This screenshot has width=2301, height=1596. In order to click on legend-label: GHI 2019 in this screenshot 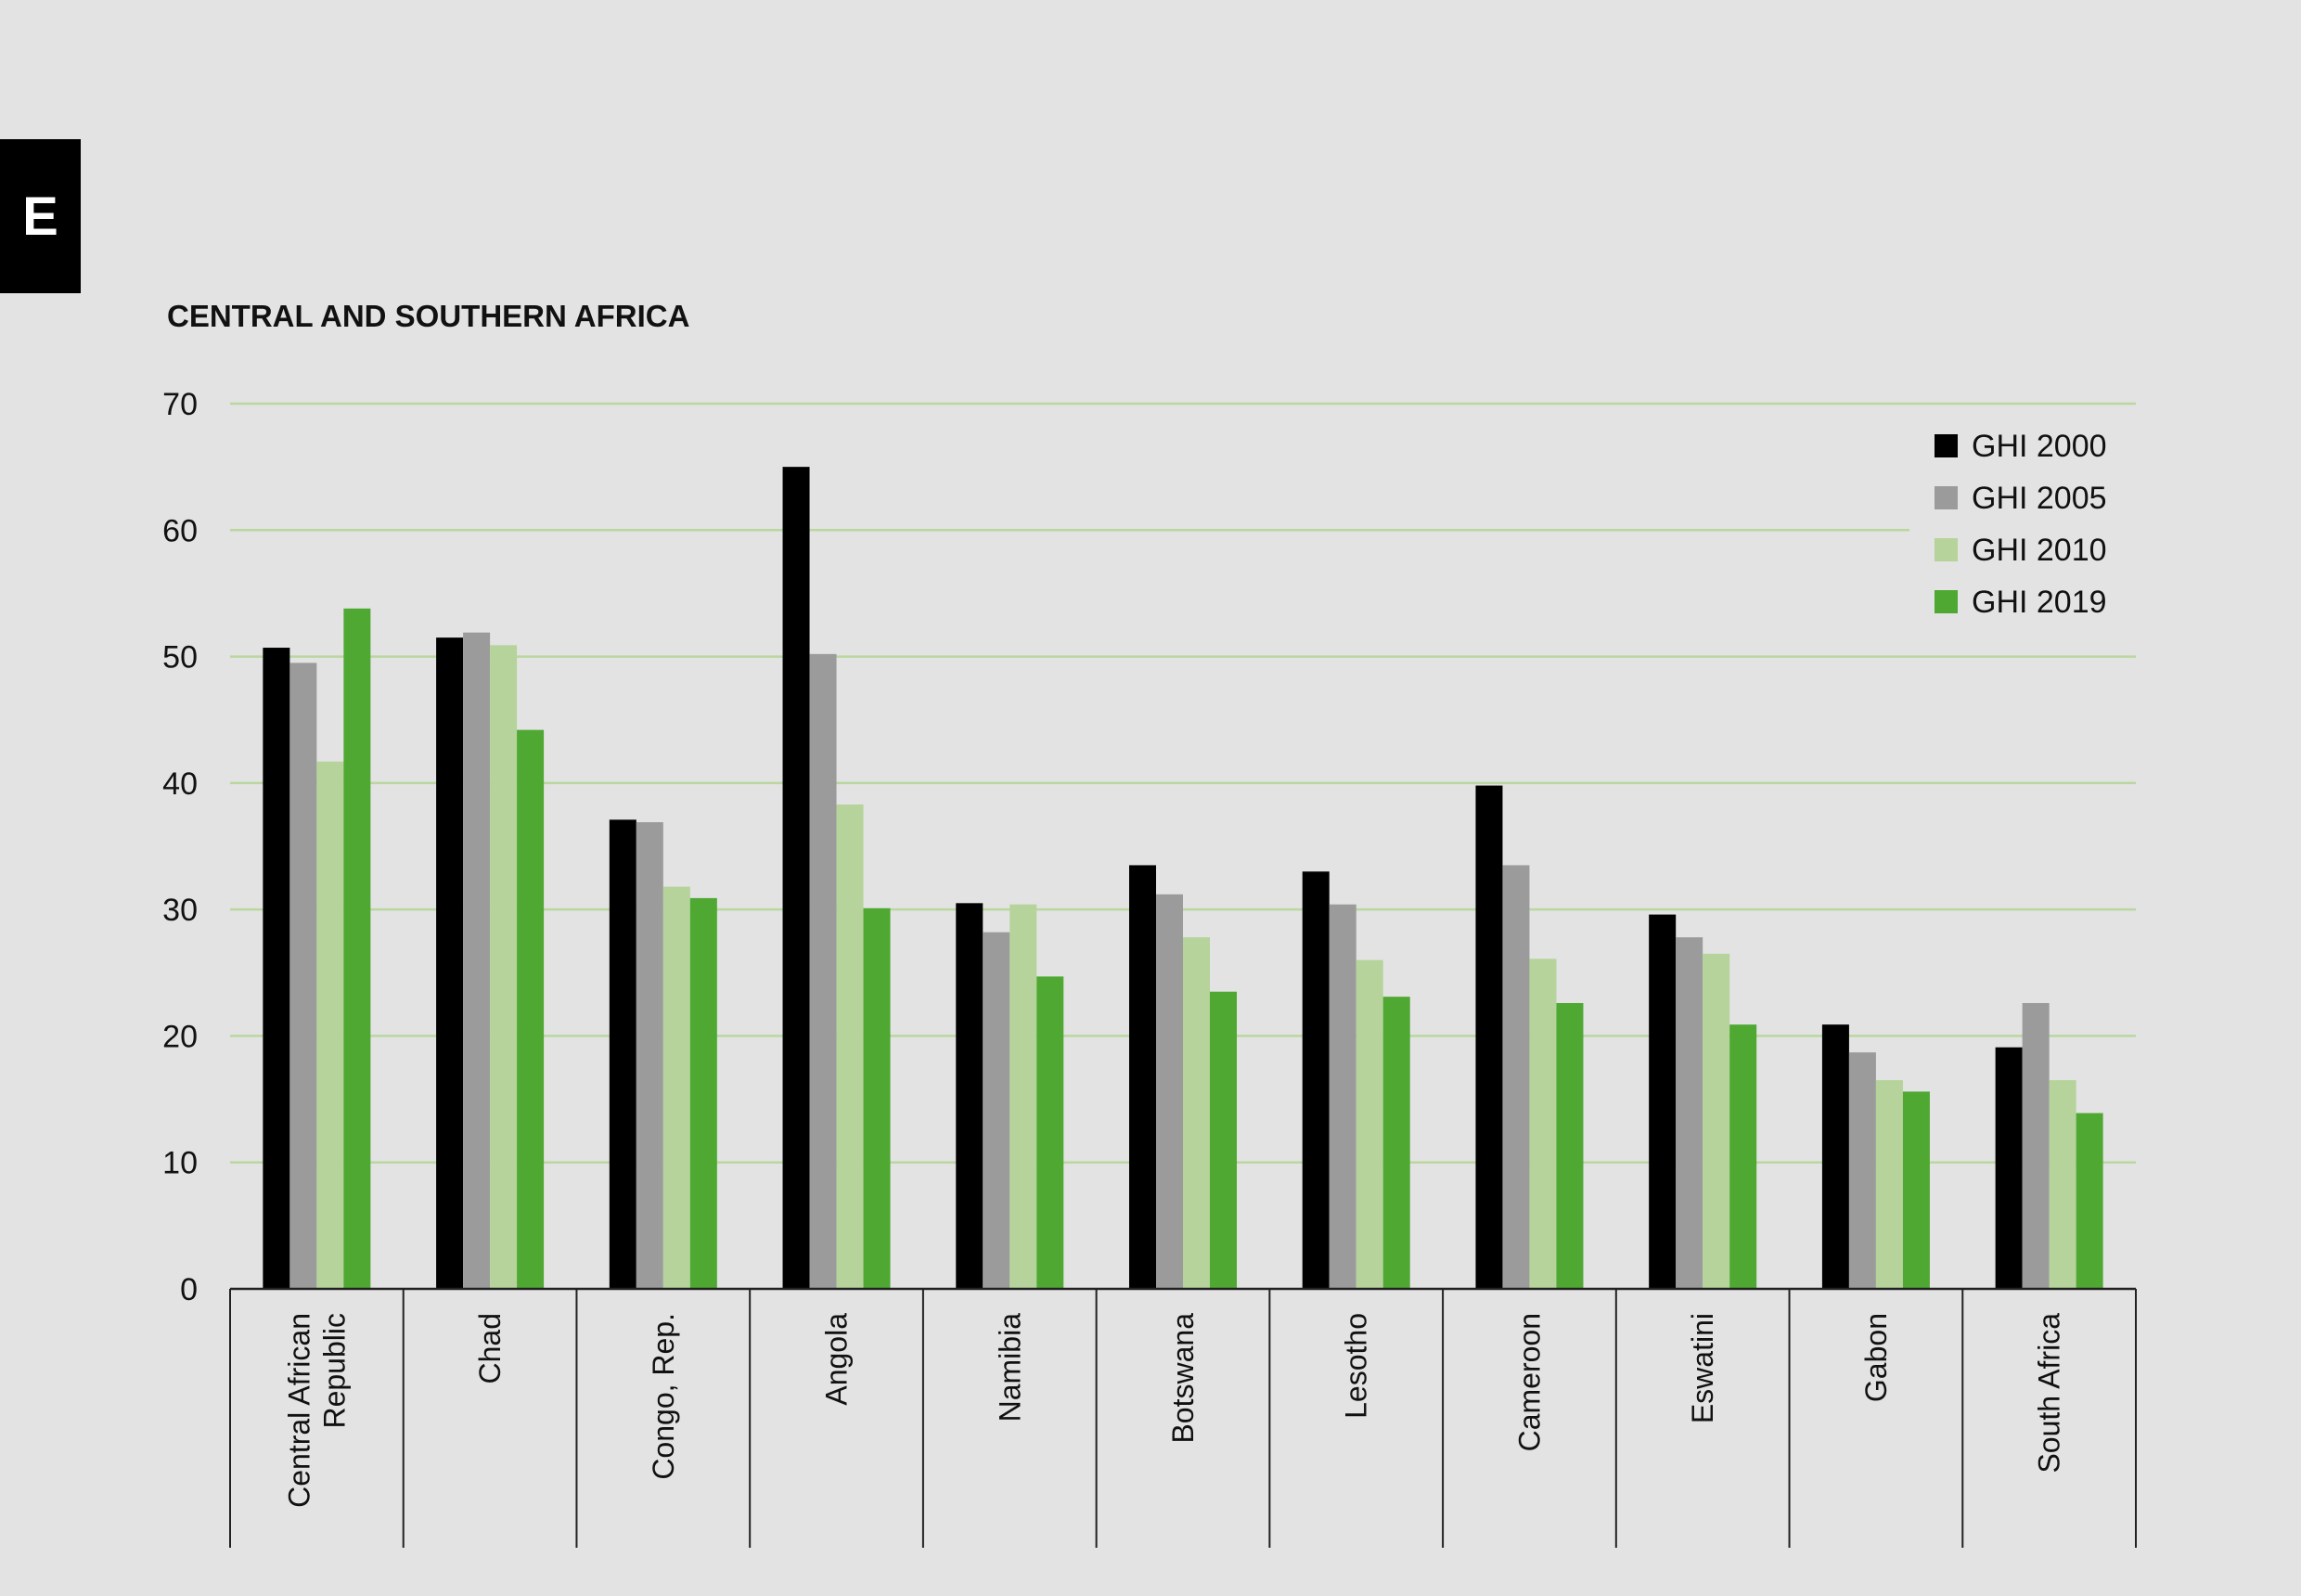, I will do `click(2040, 602)`.